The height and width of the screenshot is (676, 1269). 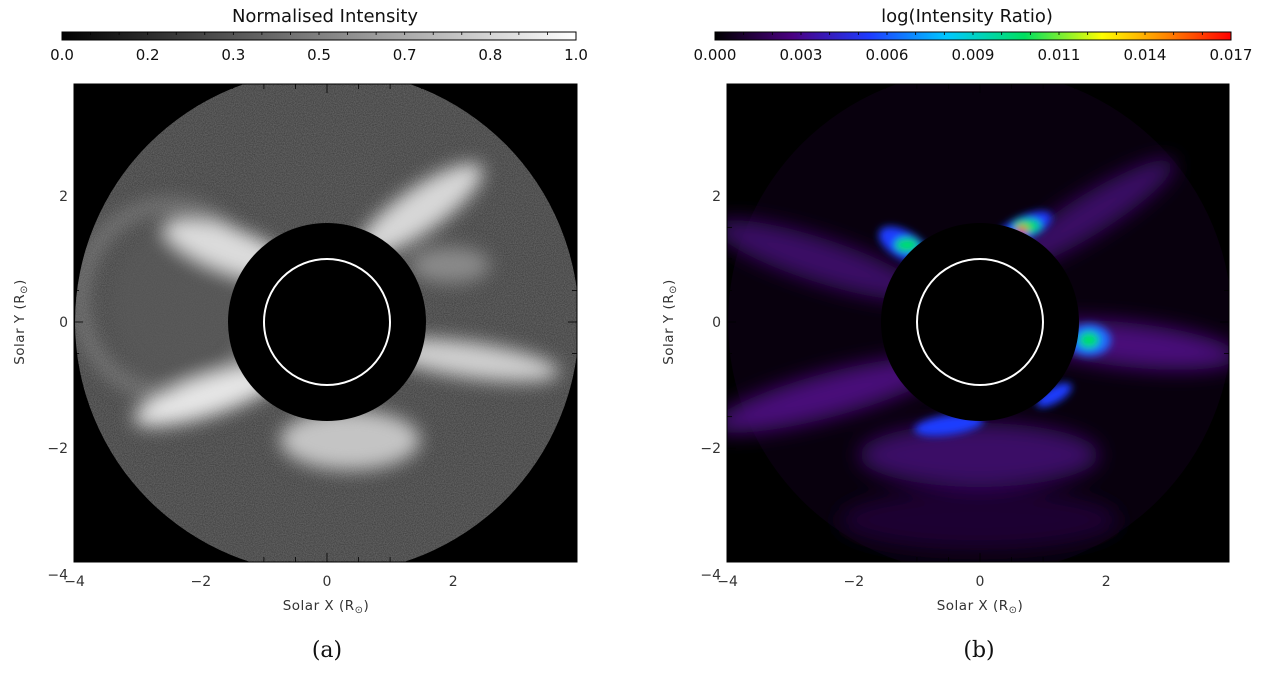 I want to click on colorbar-tick-labels: 0.000 0.003 0.006 0.009 0.011 0.014 0.017, so click(x=973, y=48).